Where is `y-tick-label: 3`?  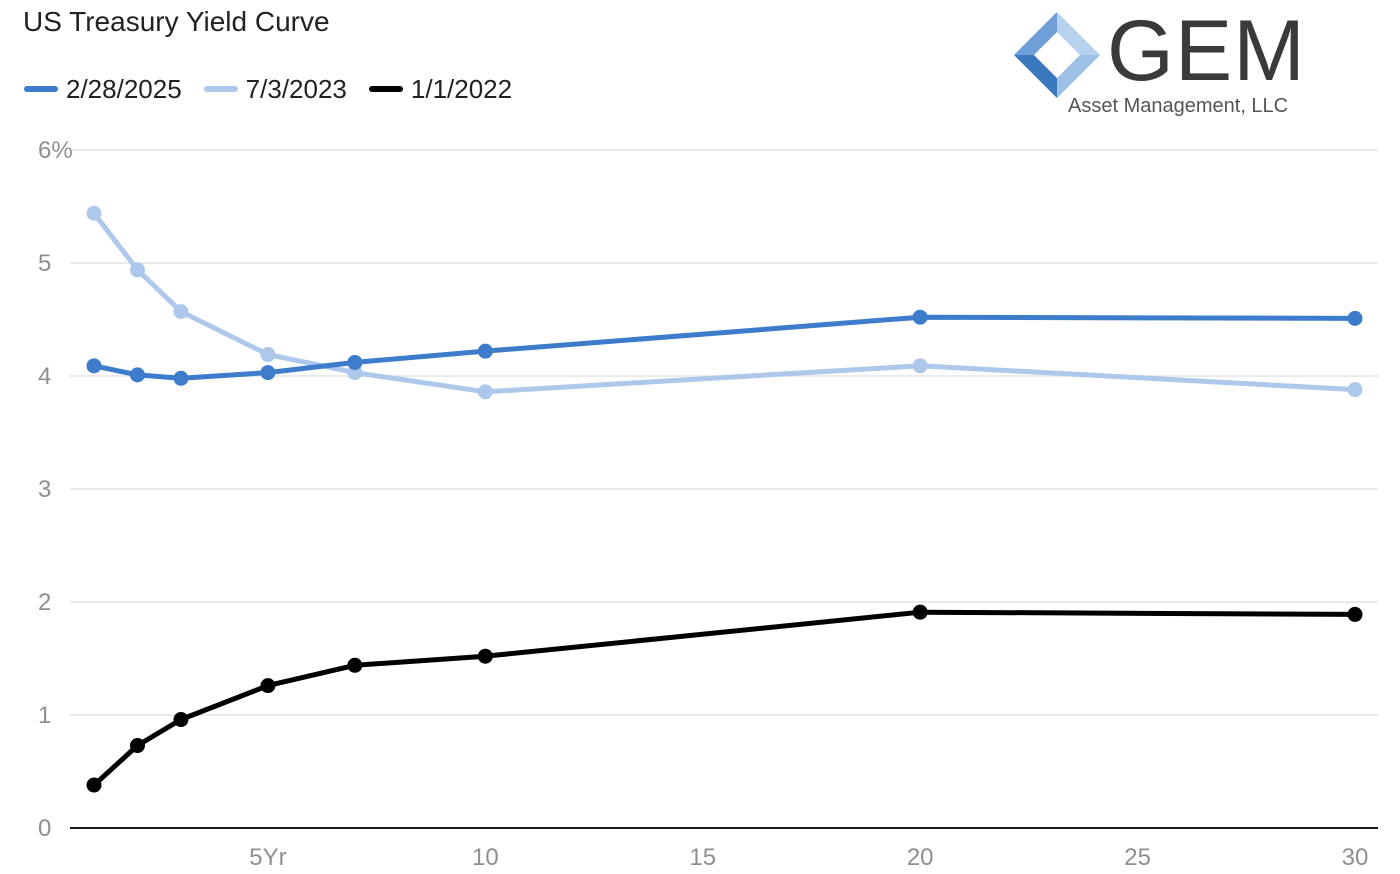
y-tick-label: 3 is located at coordinates (44, 489).